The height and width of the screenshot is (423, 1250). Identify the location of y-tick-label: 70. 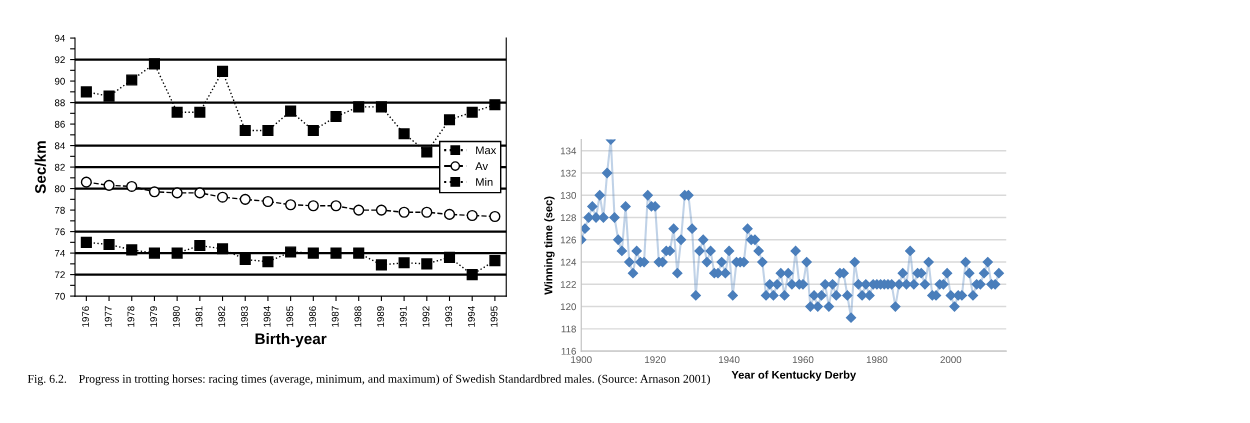
(59, 296).